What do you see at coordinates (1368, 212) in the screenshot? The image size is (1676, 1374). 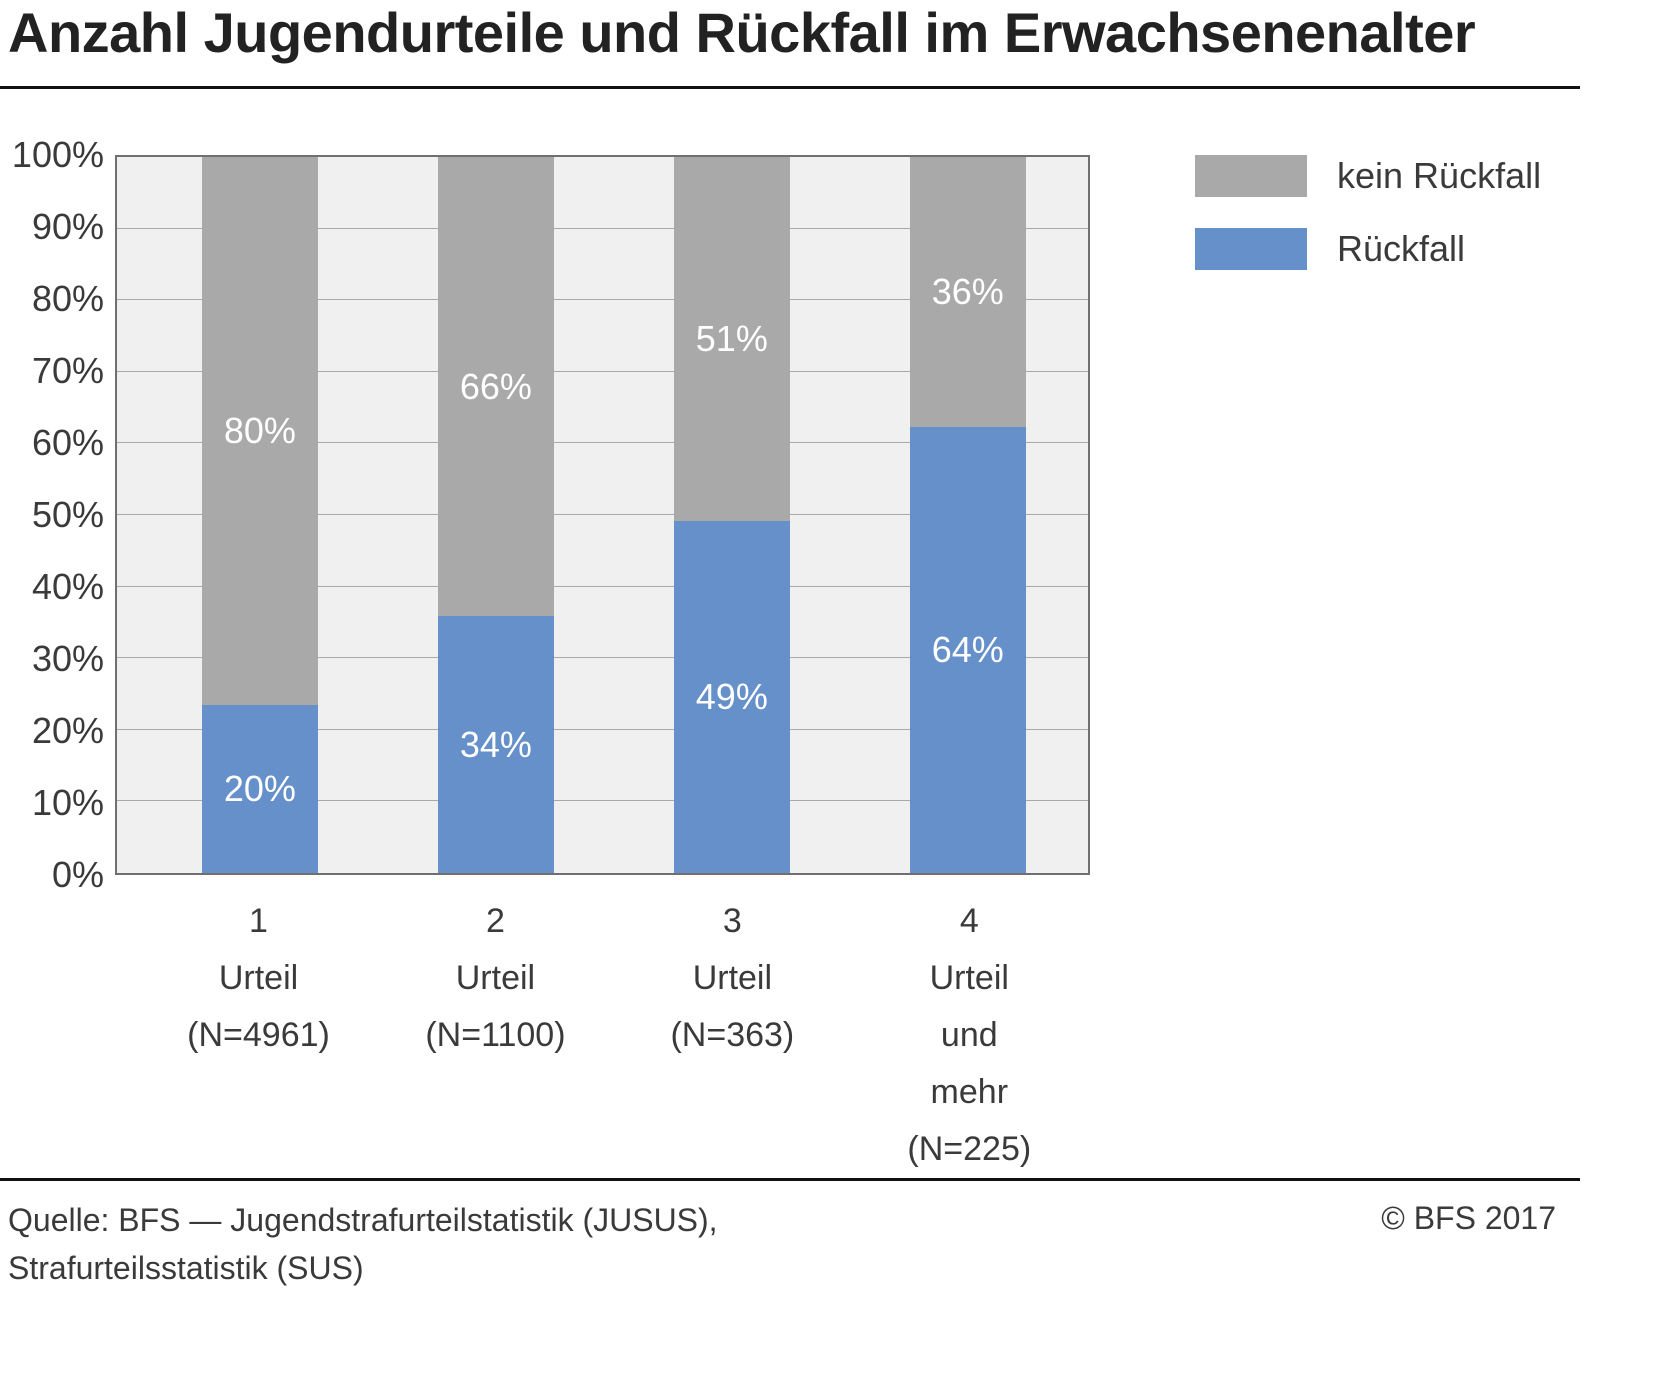 I see `legend: kein Rückfall Rückfall` at bounding box center [1368, 212].